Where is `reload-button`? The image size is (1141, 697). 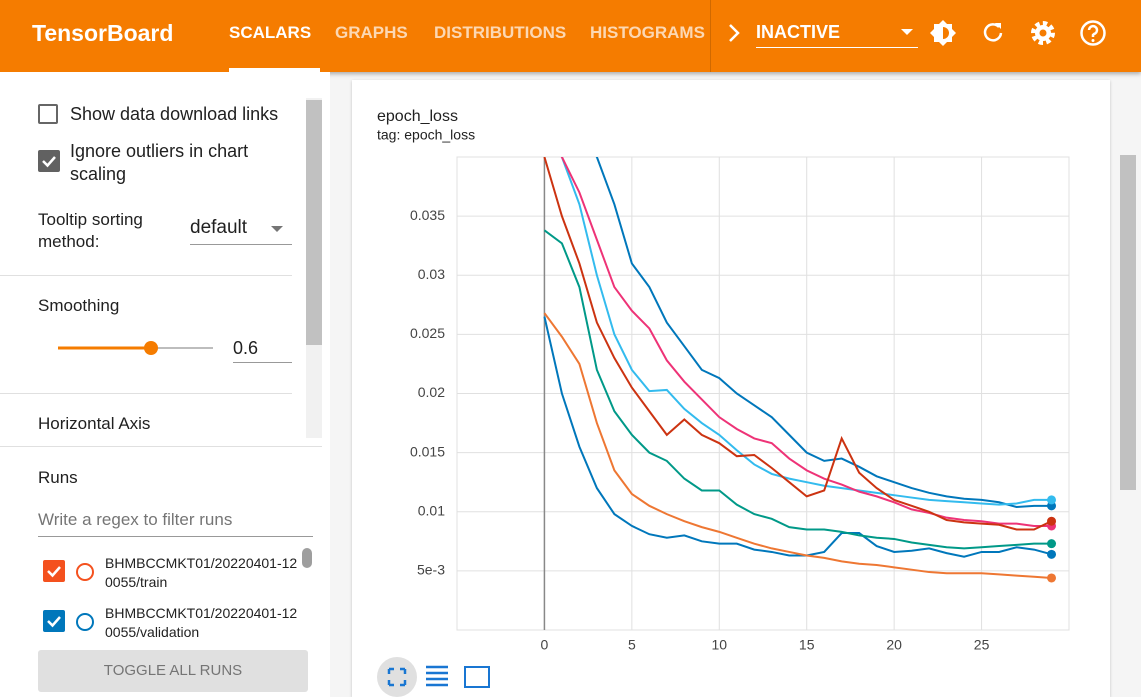
reload-button is located at coordinates (993, 32).